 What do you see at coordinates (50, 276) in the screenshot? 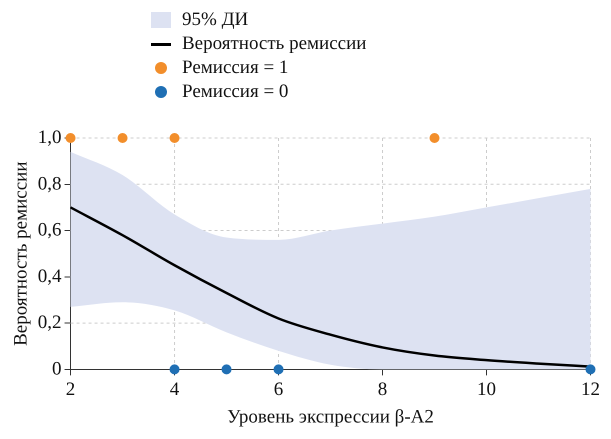
I see `y-tick-label: 0,4` at bounding box center [50, 276].